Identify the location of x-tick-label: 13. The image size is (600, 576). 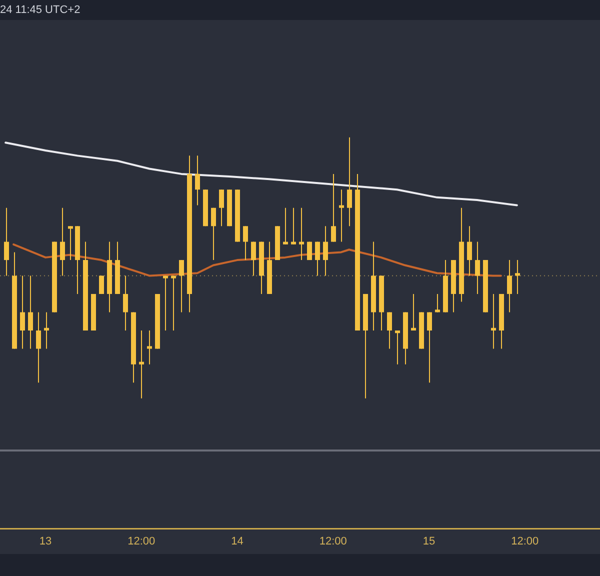
(45, 541).